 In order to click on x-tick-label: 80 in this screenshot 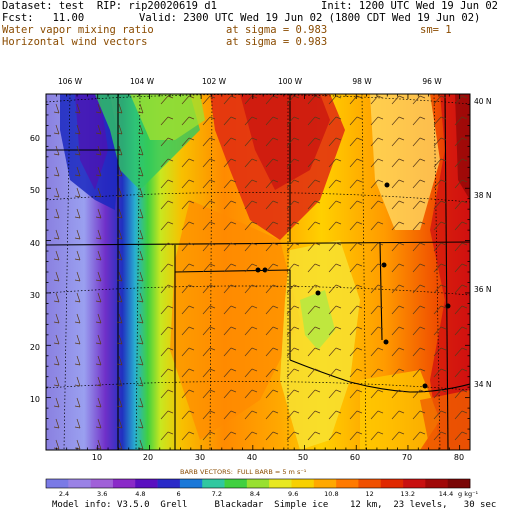, I will do `click(459, 457)`.